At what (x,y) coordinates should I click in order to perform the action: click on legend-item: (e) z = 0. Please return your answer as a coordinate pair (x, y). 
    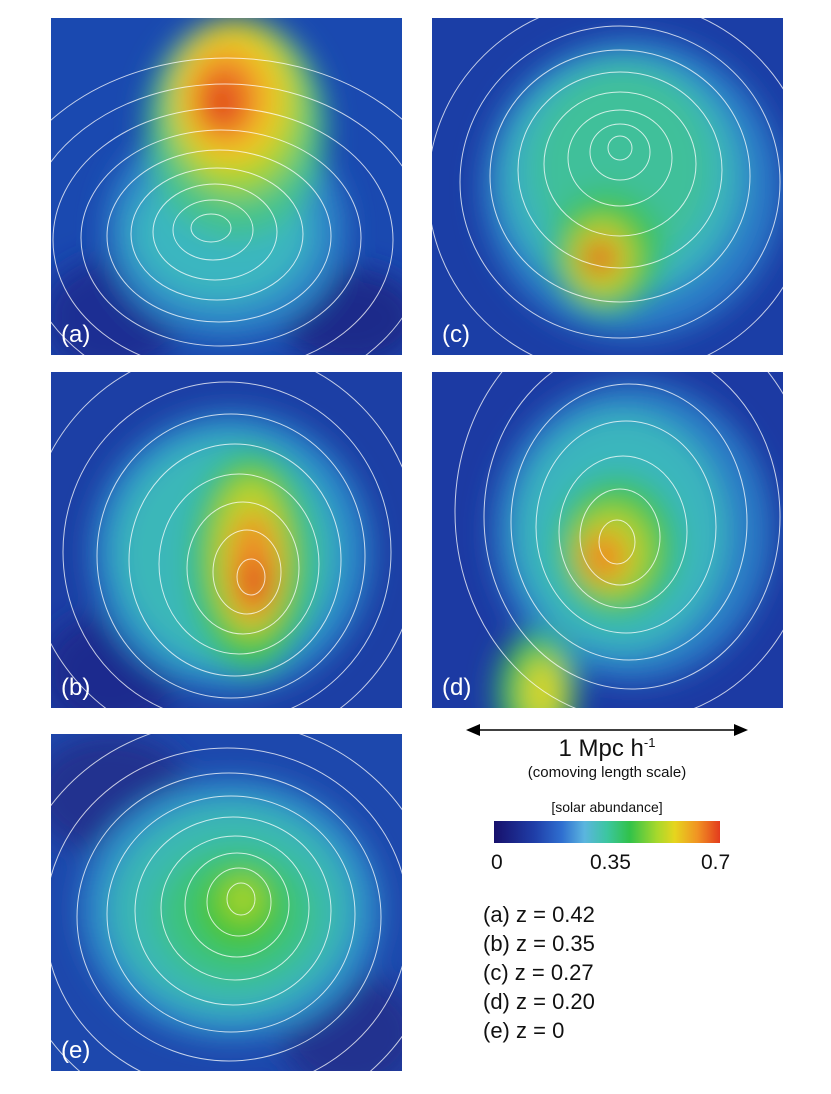
    Looking at the image, I should click on (524, 1030).